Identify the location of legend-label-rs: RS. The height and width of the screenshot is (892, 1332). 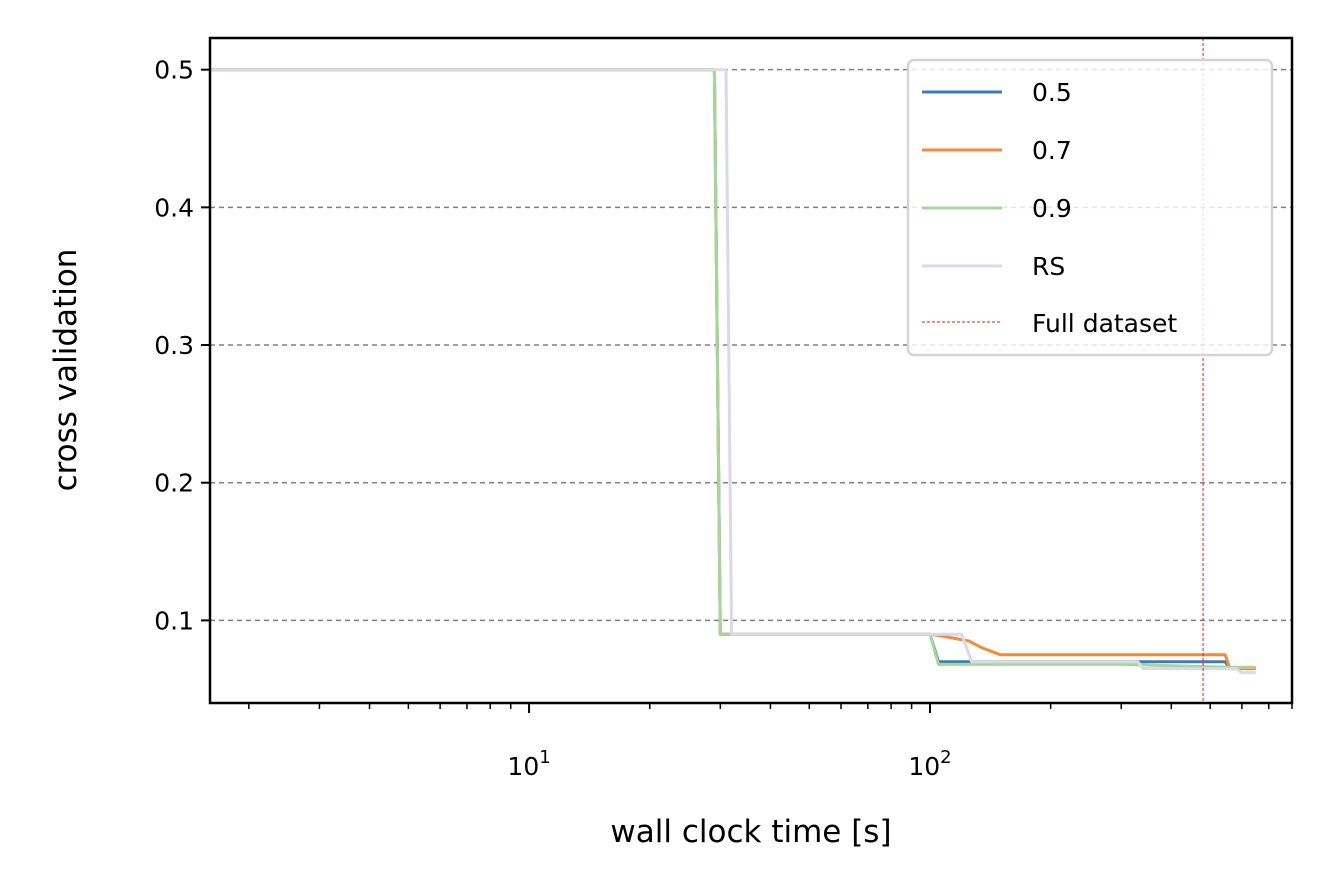
(1048, 266).